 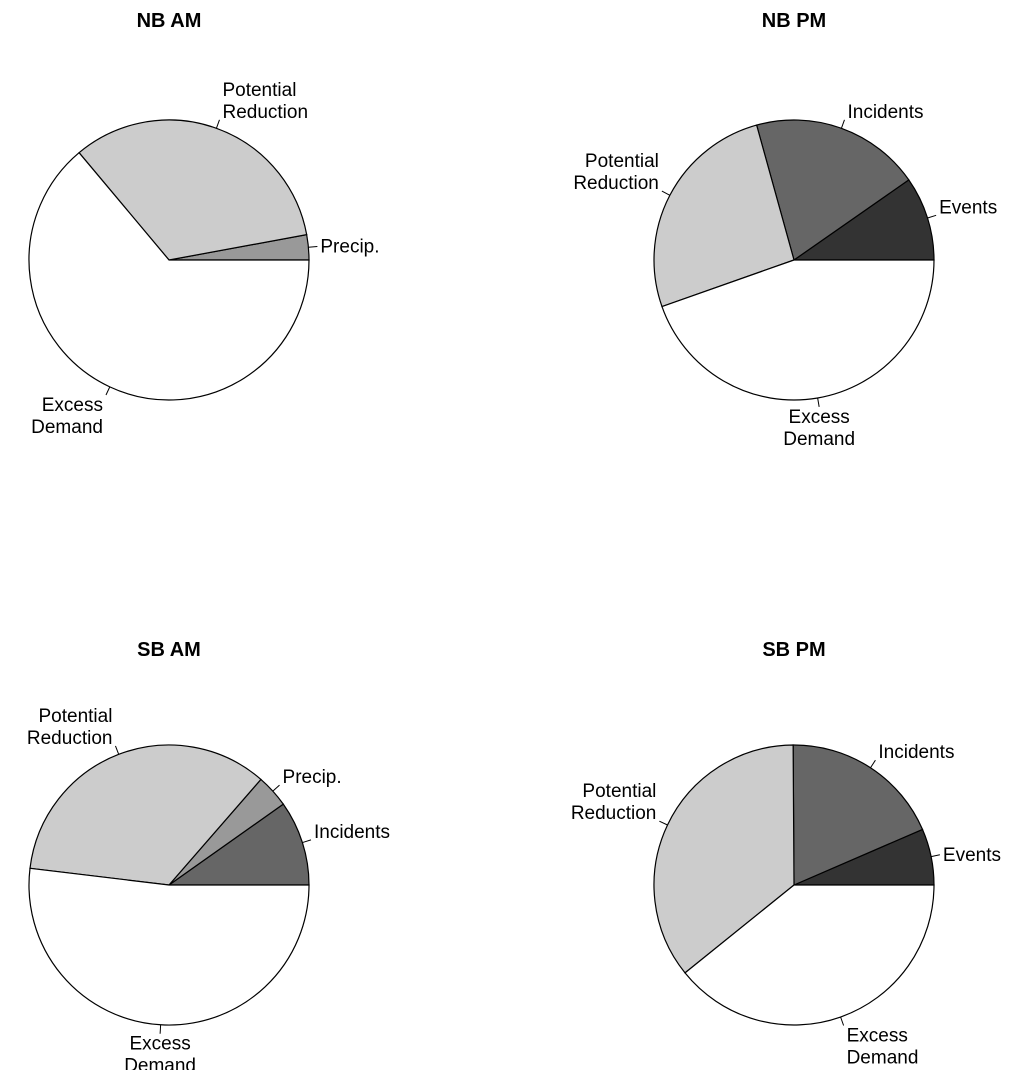 I want to click on pie-slice-events, so click(x=863, y=220).